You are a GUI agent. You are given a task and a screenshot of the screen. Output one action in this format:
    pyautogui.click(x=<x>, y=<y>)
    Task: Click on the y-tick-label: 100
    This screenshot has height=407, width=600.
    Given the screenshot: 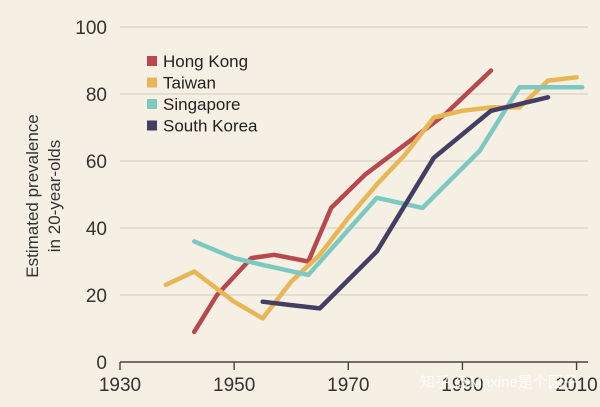 What is the action you would take?
    pyautogui.click(x=91, y=28)
    